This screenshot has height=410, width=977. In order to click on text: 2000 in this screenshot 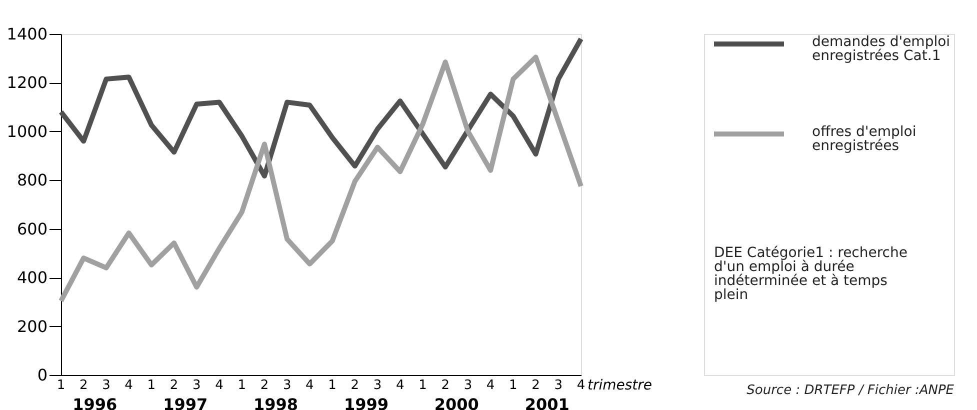, I will do `click(456, 402)`.